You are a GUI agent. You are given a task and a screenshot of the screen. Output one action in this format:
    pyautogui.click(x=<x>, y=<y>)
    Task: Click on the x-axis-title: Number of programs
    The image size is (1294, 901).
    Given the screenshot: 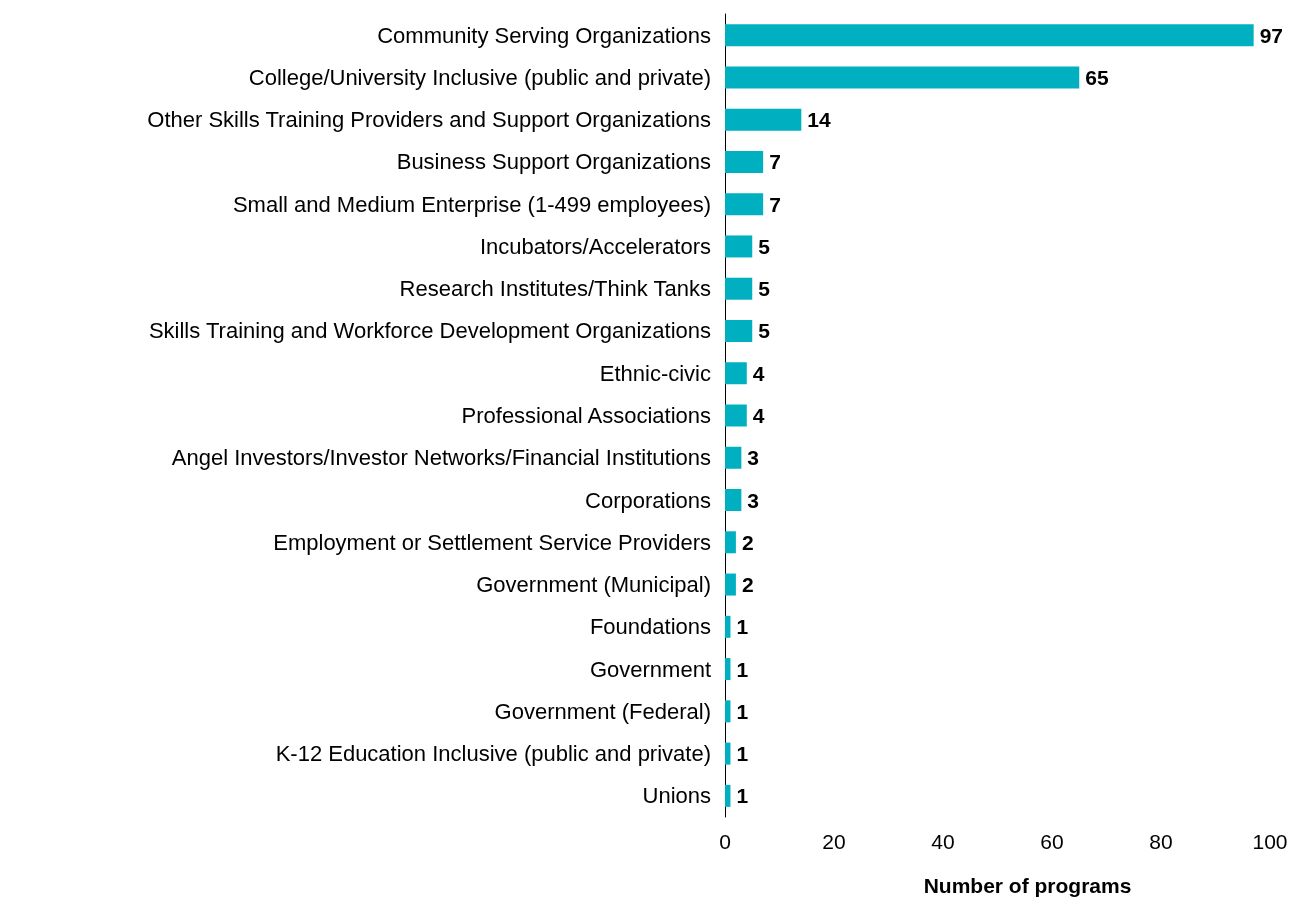 What is the action you would take?
    pyautogui.click(x=1027, y=885)
    